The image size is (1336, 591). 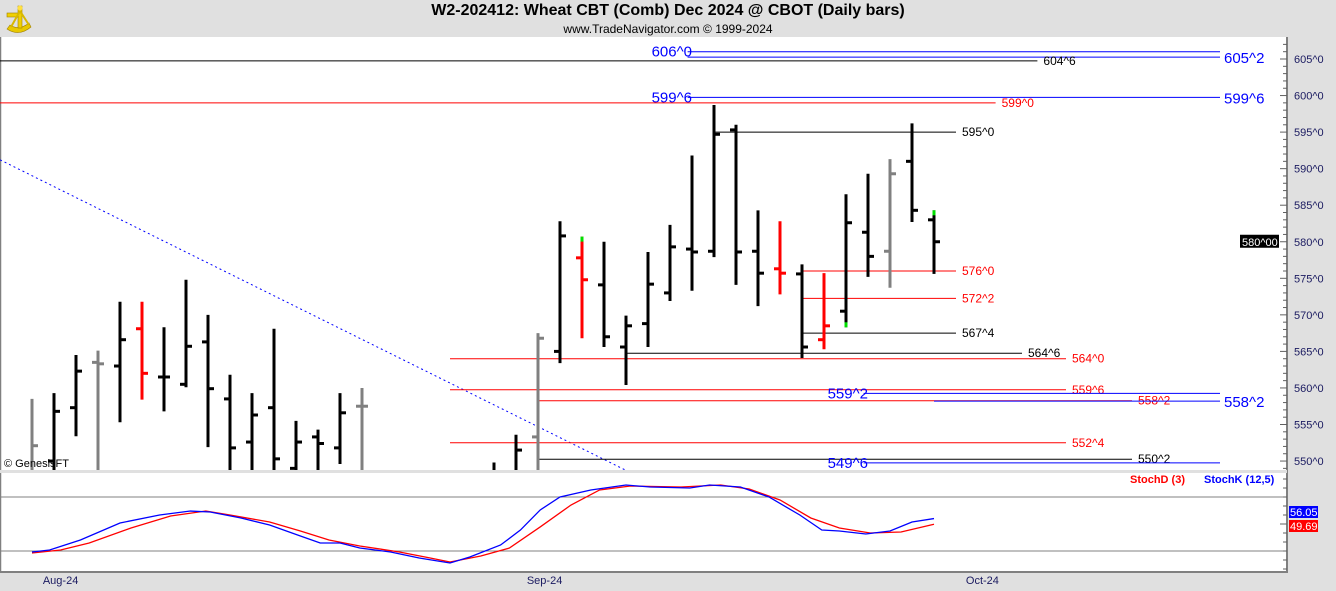 What do you see at coordinates (1309, 206) in the screenshot?
I see `price-tick-label: 585^0` at bounding box center [1309, 206].